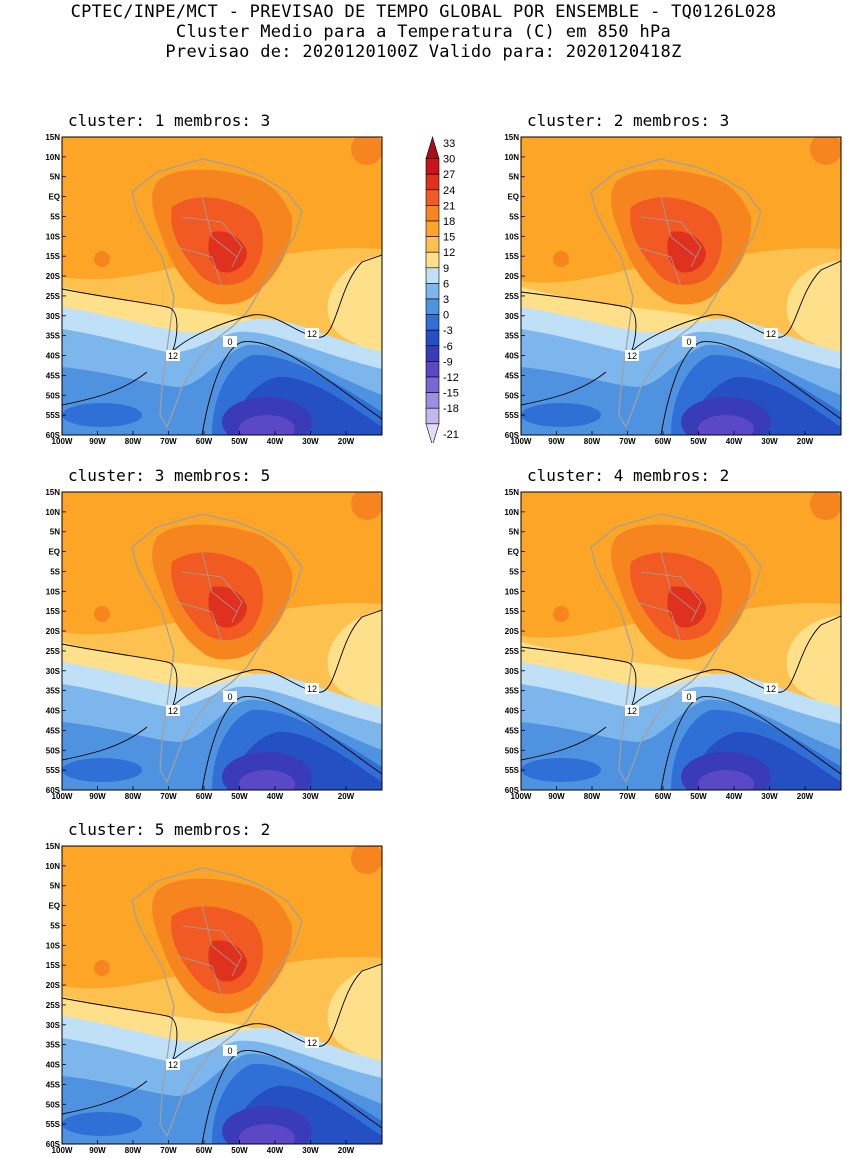 This screenshot has width=847, height=1158. What do you see at coordinates (446, 300) in the screenshot?
I see `legend-level-label: 3` at bounding box center [446, 300].